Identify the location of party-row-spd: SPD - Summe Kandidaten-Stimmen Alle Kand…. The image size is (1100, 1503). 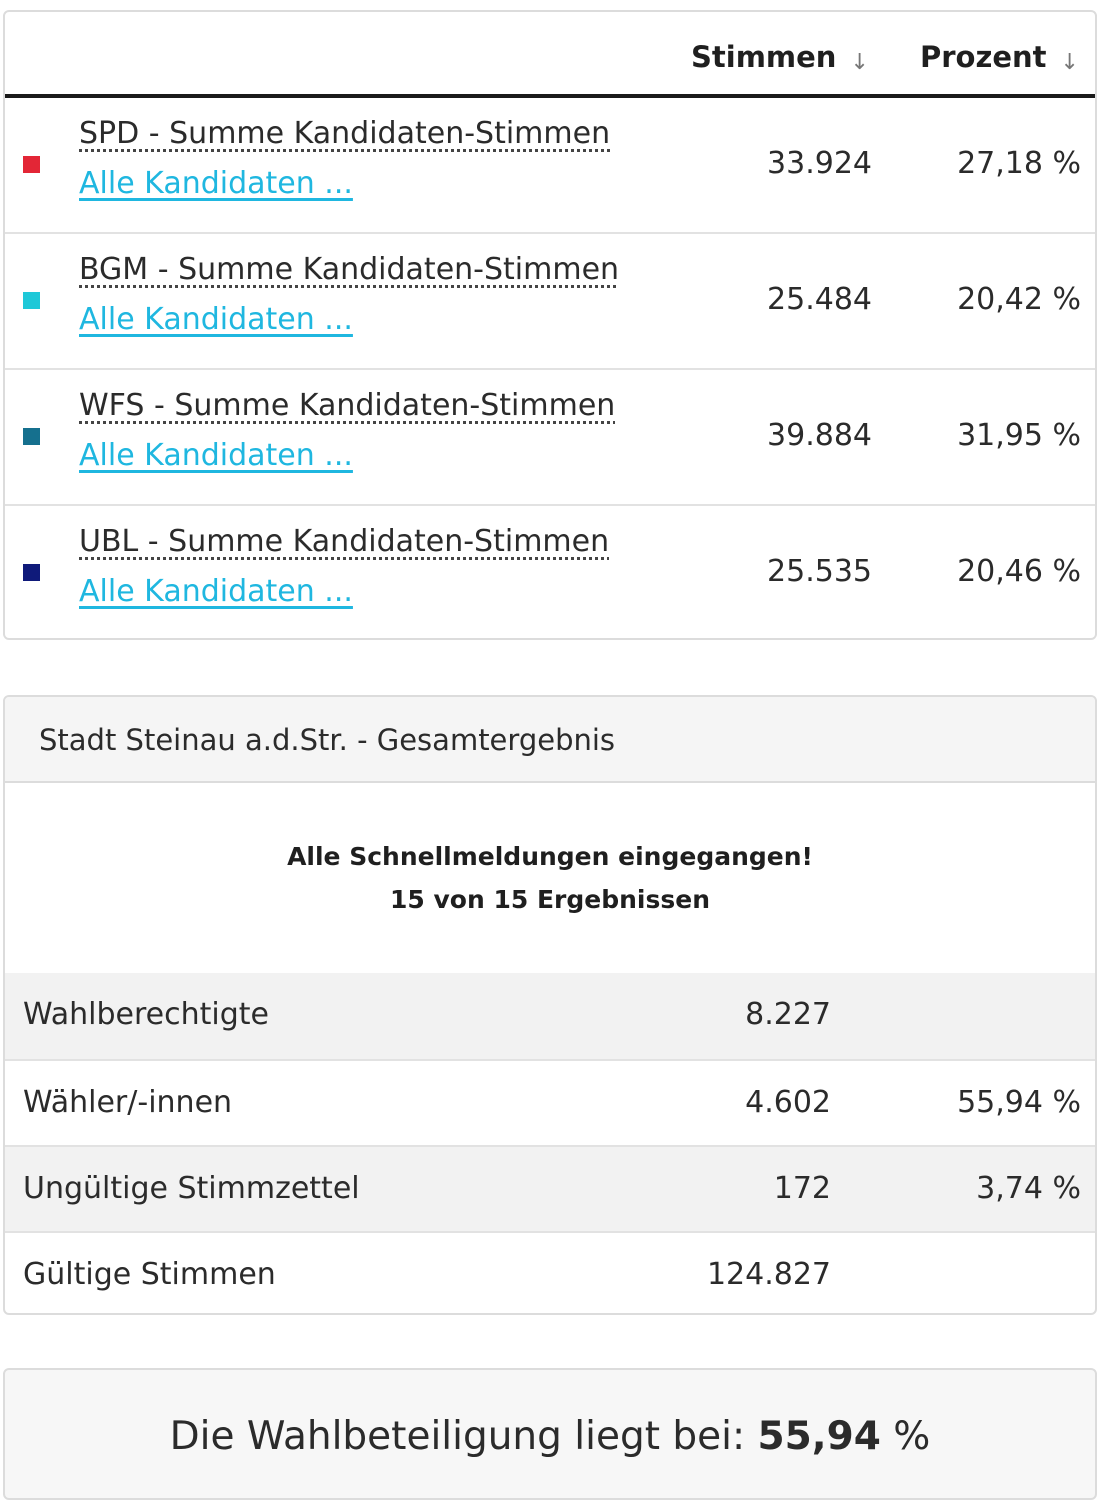
(550, 166).